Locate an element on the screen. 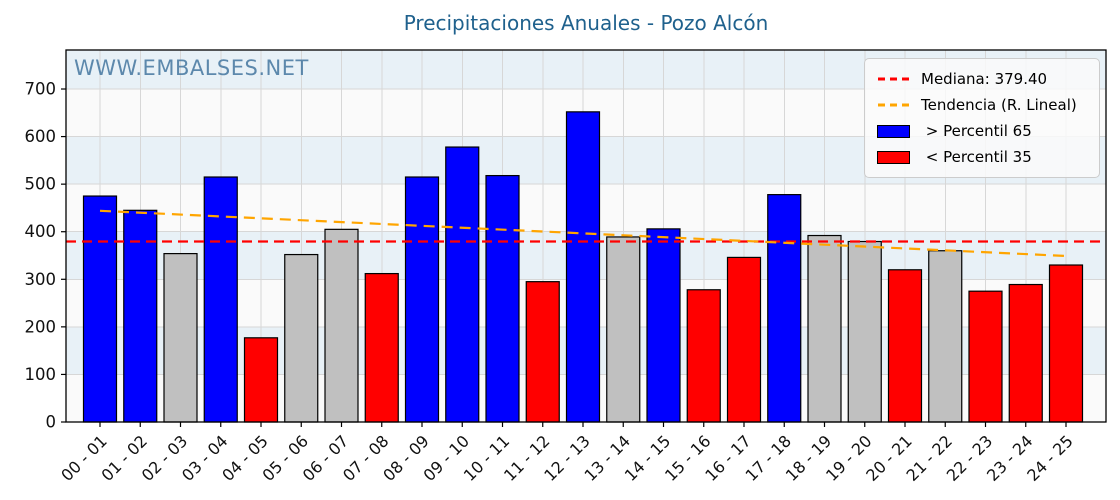  y-tick-label: 0 is located at coordinates (51, 422).